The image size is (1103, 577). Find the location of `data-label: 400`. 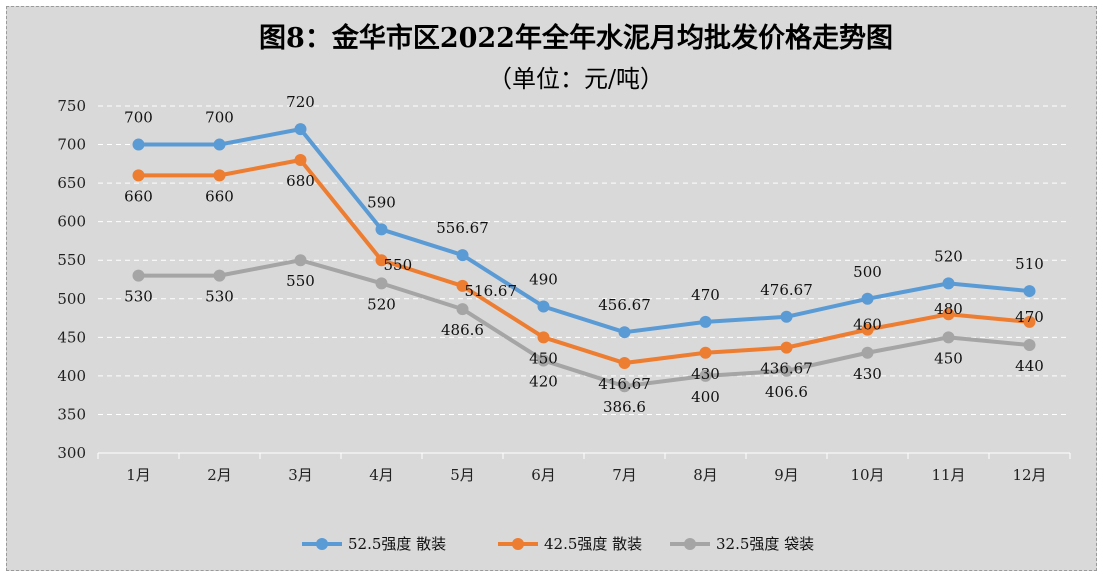

data-label: 400 is located at coordinates (705, 397).